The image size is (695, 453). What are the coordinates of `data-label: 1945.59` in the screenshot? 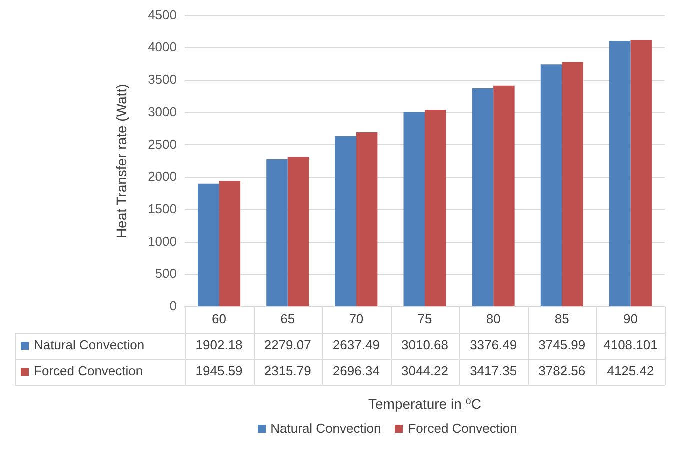 It's located at (219, 371).